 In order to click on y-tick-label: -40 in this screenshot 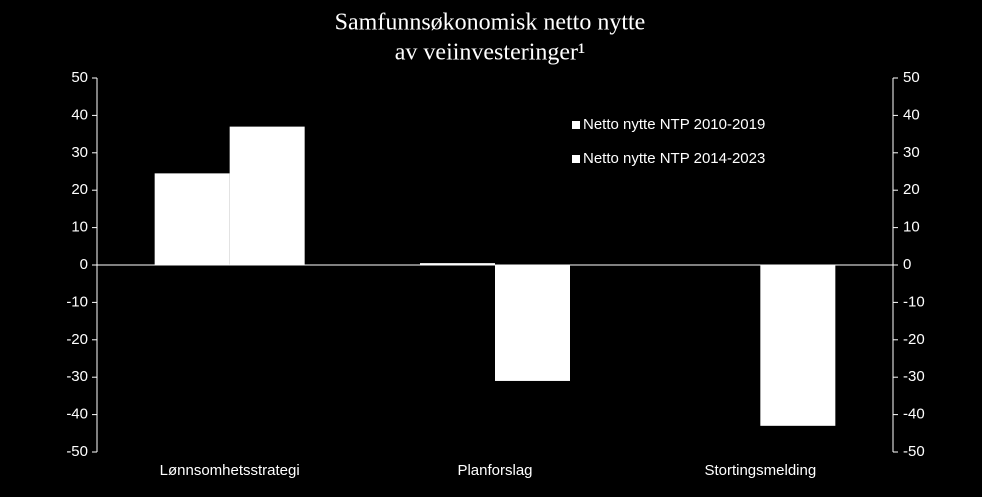, I will do `click(77, 414)`.